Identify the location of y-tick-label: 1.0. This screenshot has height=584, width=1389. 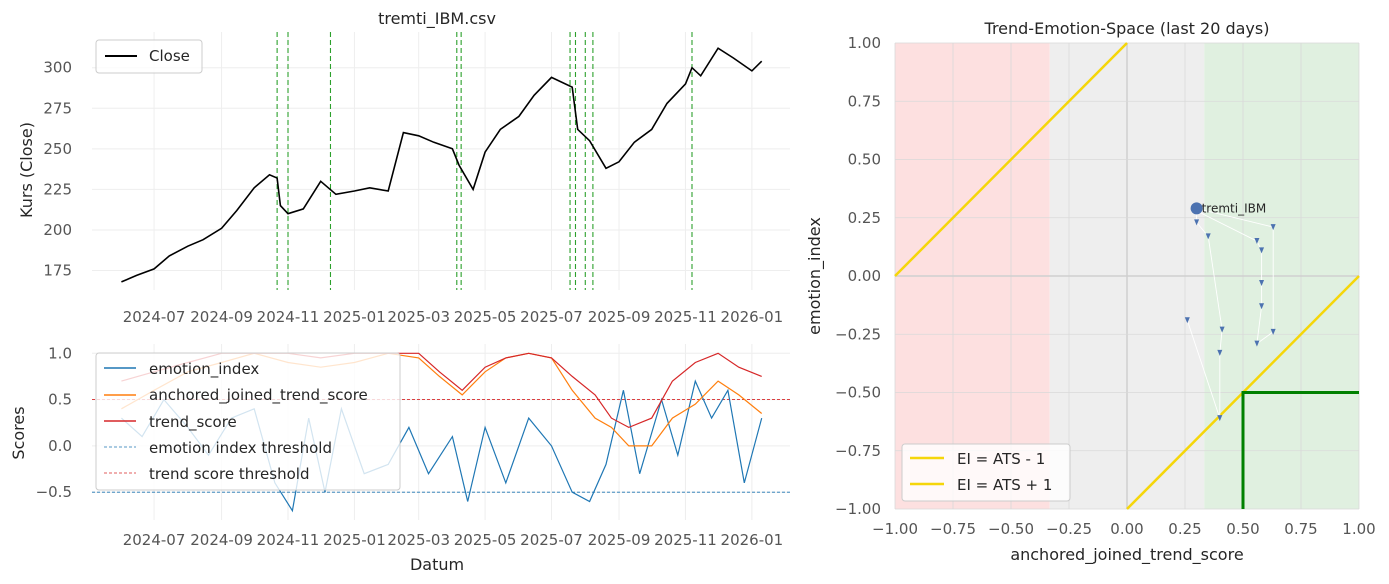
(60, 353).